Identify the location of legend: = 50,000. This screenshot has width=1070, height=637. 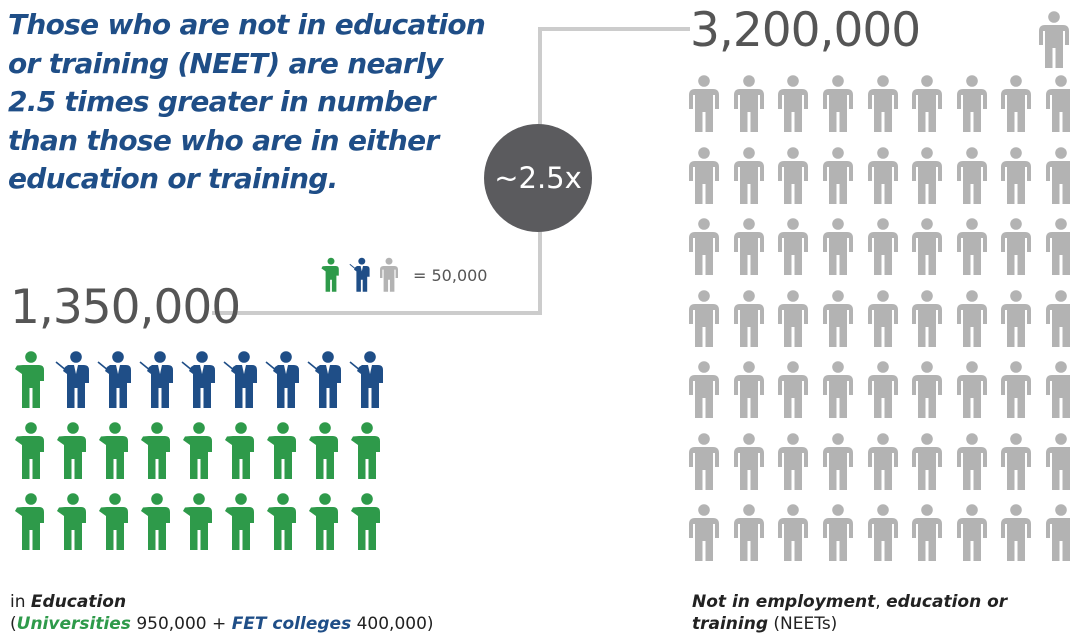
(402, 275).